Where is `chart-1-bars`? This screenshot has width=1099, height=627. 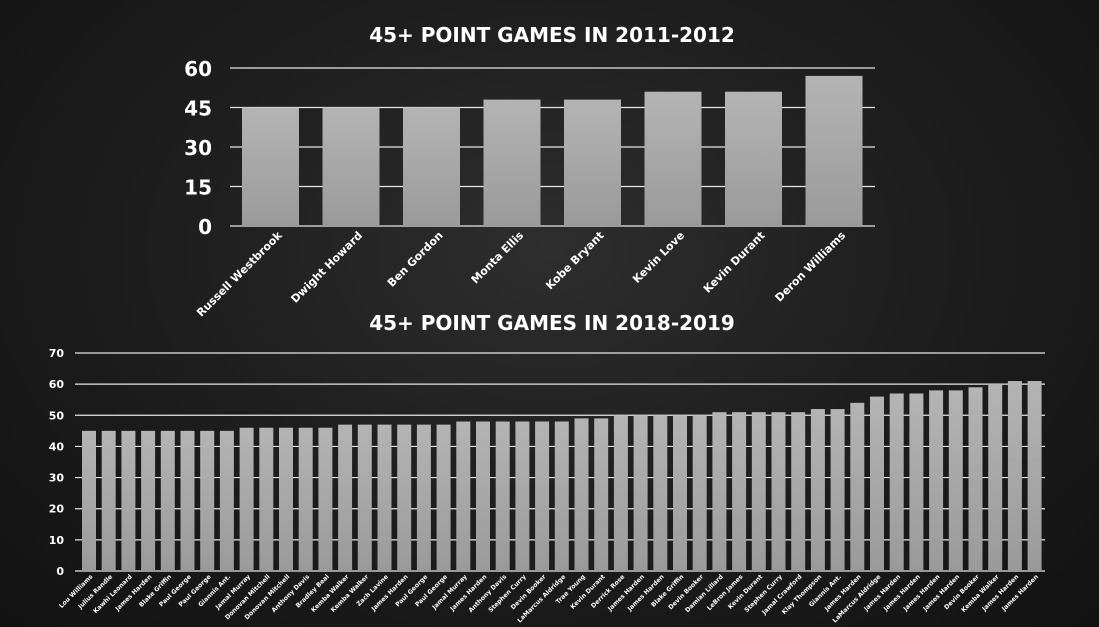
chart-1-bars is located at coordinates (552, 151).